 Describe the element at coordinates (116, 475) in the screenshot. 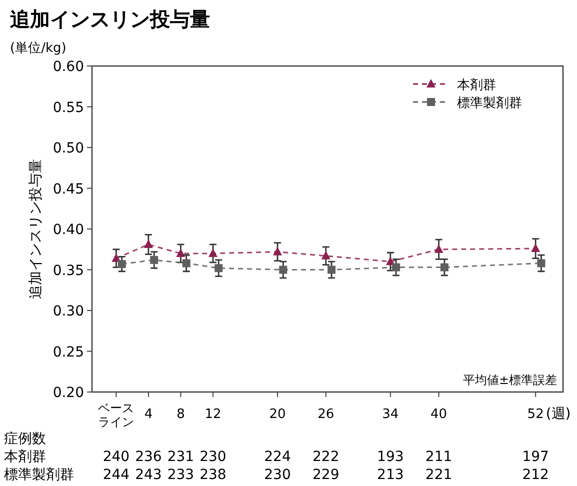

I see `text: 244` at that location.